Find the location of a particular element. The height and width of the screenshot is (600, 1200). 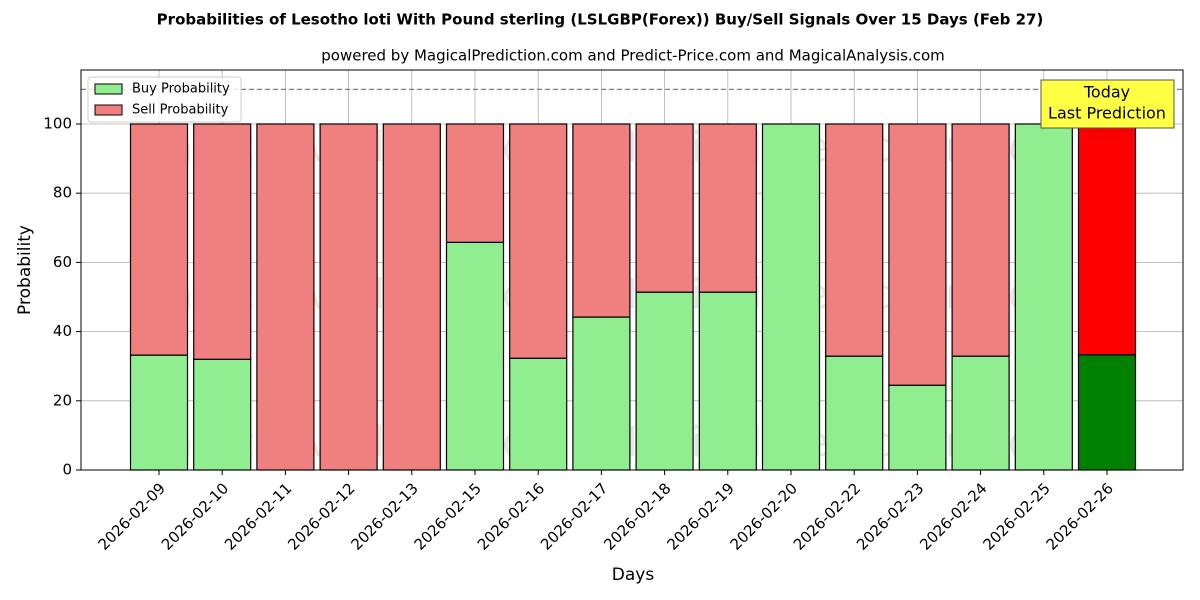

x-axis-label: Days is located at coordinates (633, 575).